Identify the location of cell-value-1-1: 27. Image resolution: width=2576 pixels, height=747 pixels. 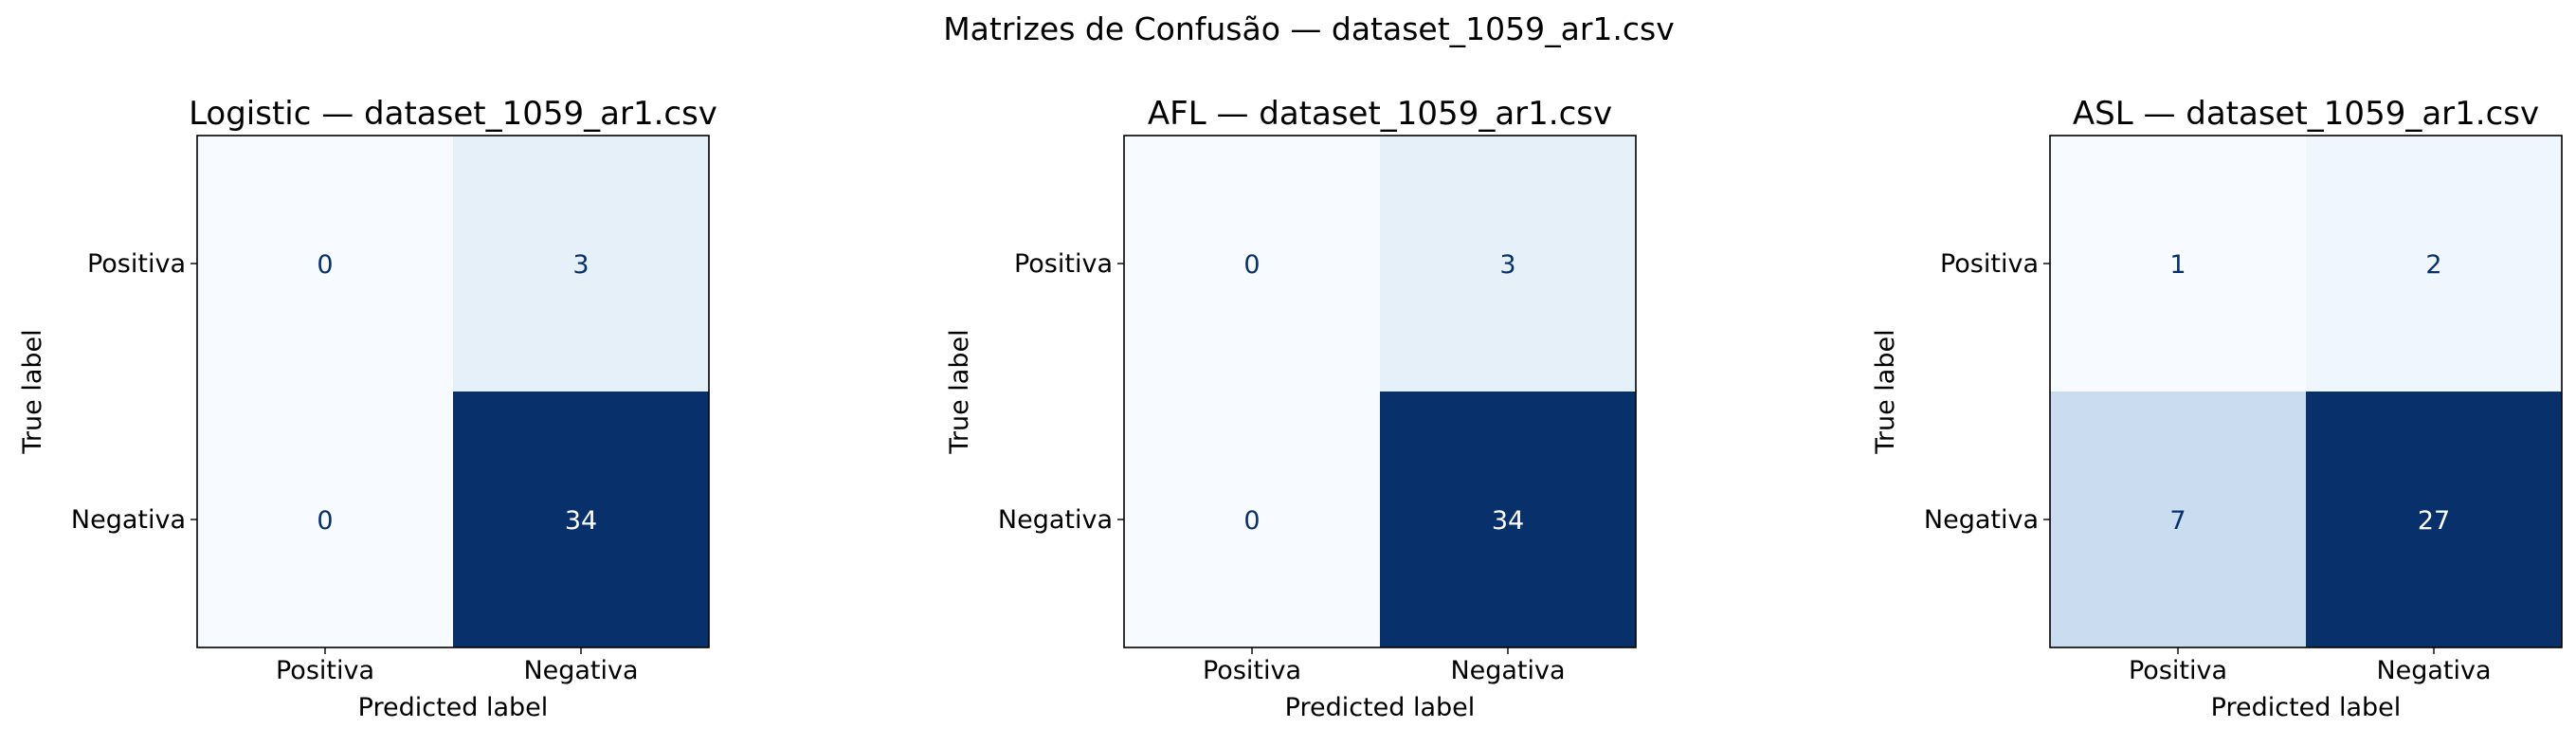
(2434, 521).